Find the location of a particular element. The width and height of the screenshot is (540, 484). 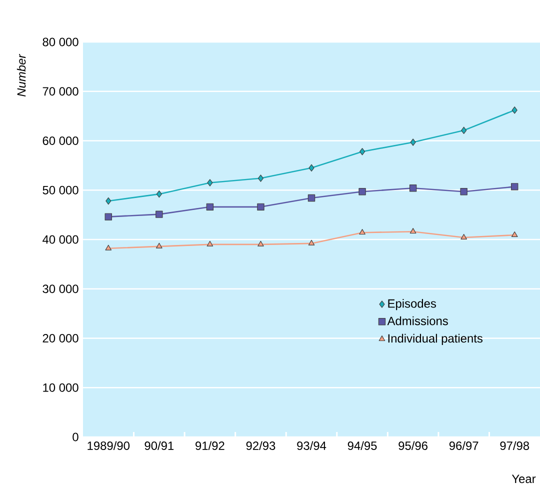

y-axis-title: Number is located at coordinates (21, 75).